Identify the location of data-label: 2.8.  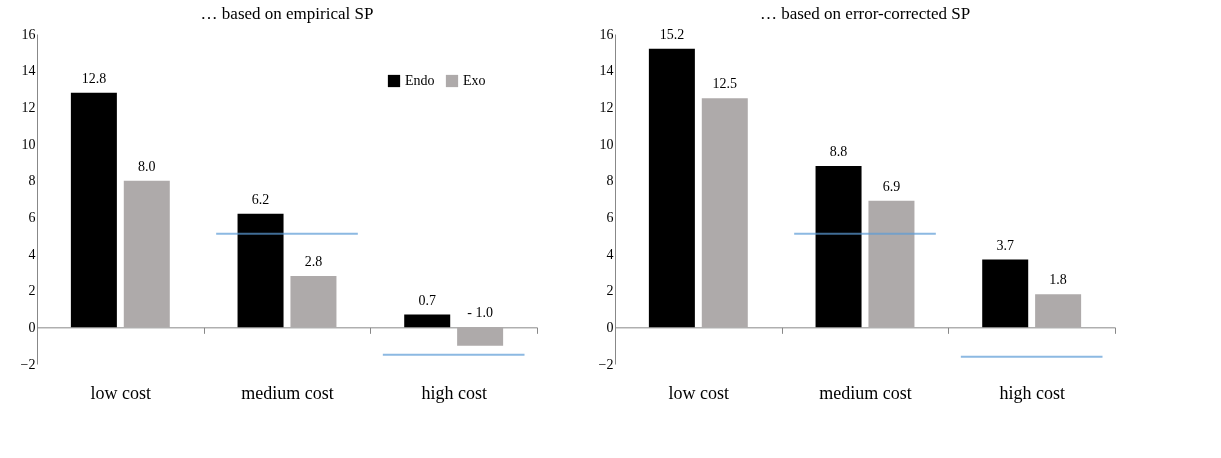
(313, 261).